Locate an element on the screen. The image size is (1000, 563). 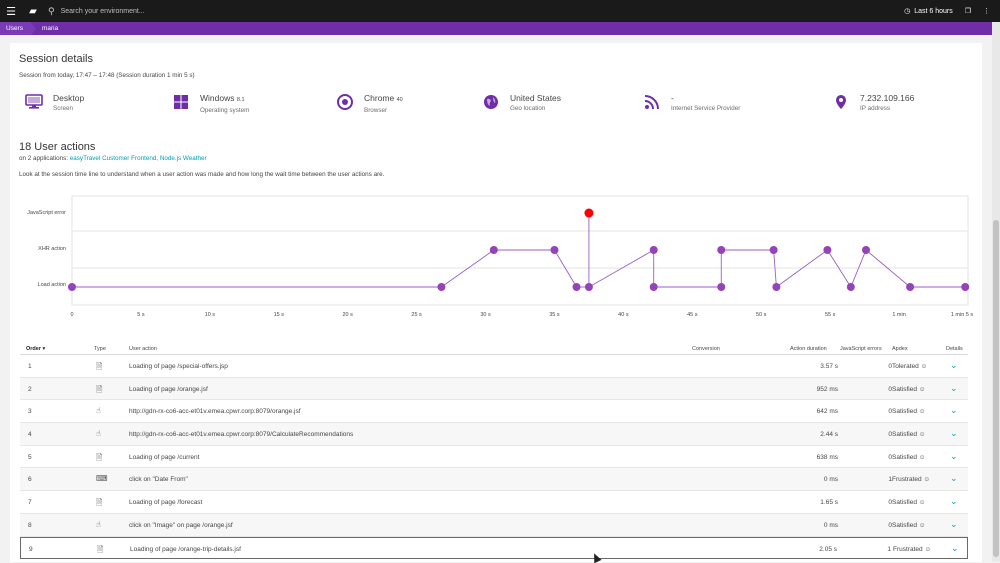
cell-order: 5 is located at coordinates (30, 457).